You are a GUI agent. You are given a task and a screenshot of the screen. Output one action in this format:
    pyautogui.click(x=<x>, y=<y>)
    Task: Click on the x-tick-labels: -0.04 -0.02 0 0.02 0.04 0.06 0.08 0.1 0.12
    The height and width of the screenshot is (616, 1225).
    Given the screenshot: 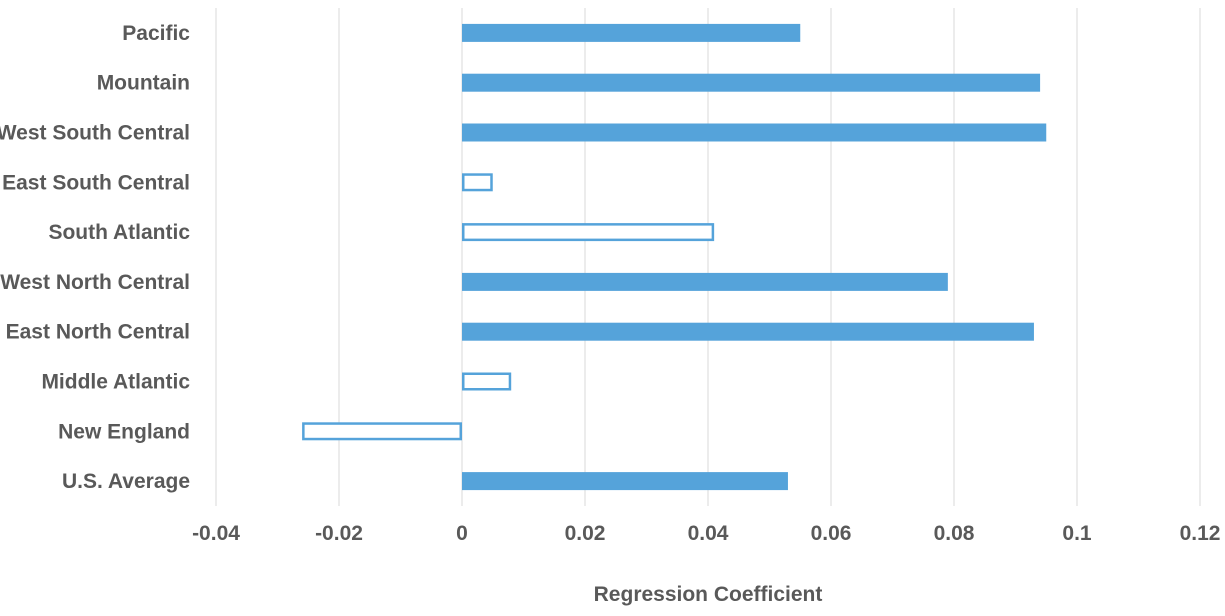 What is the action you would take?
    pyautogui.click(x=706, y=533)
    